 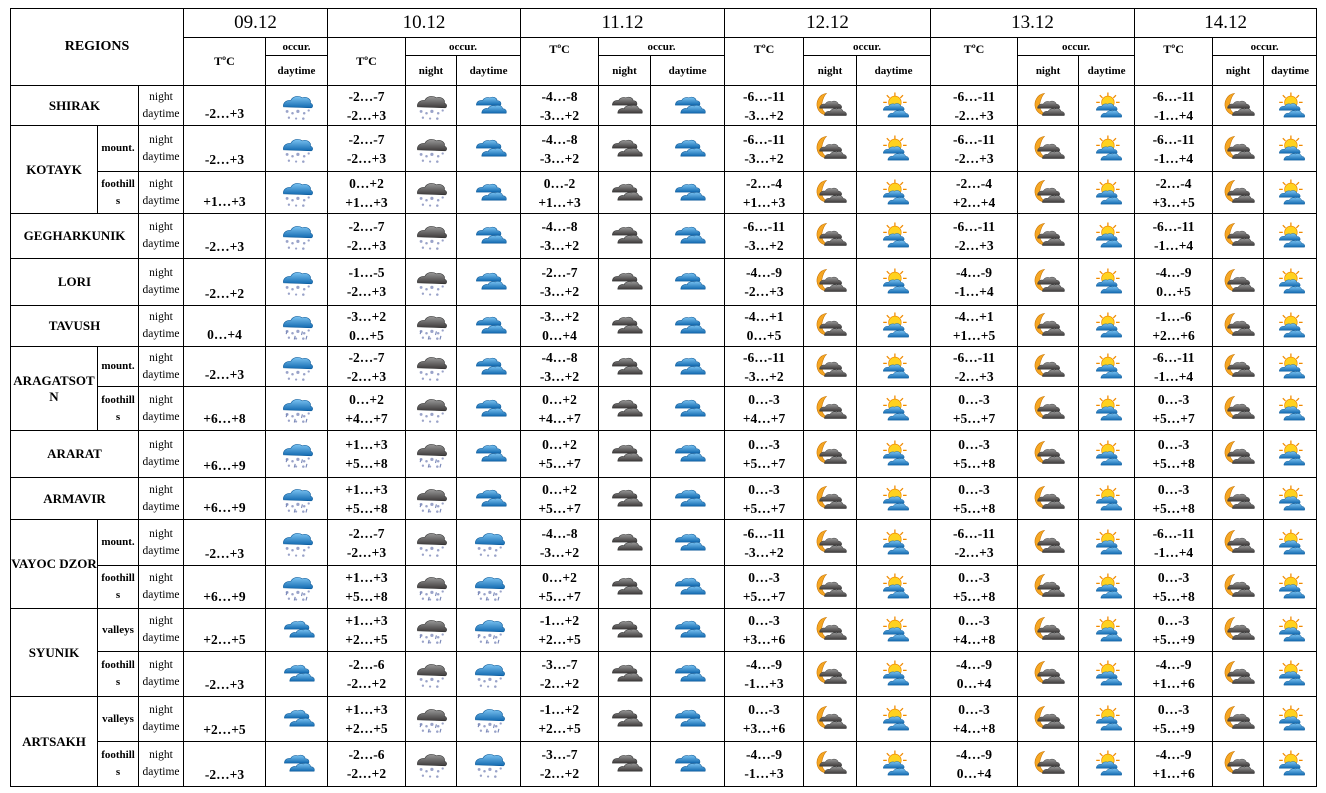 What do you see at coordinates (1174, 630) in the screenshot?
I see `temperature: 0…-3 +5…+9` at bounding box center [1174, 630].